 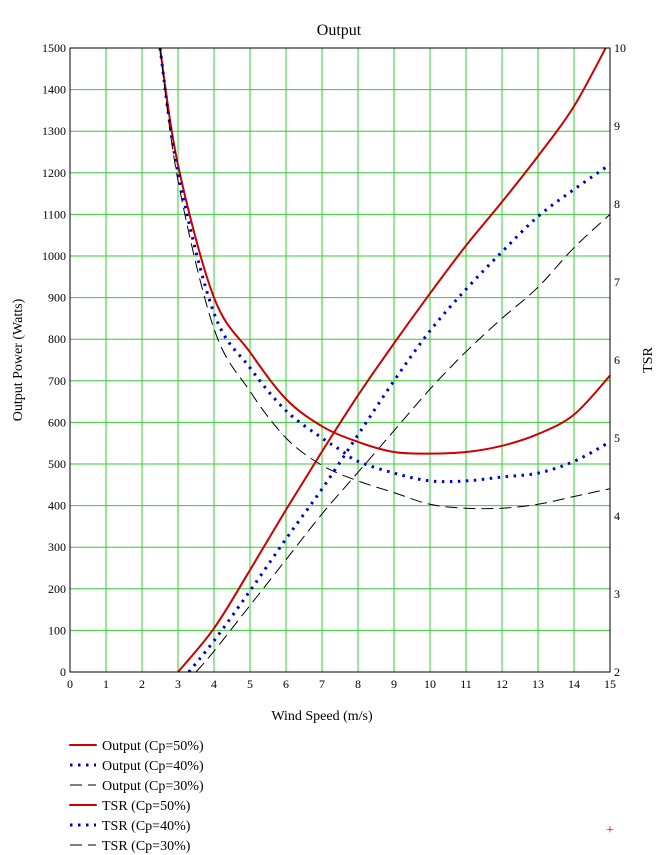 I want to click on y-tick-label: 100, so click(x=57, y=630).